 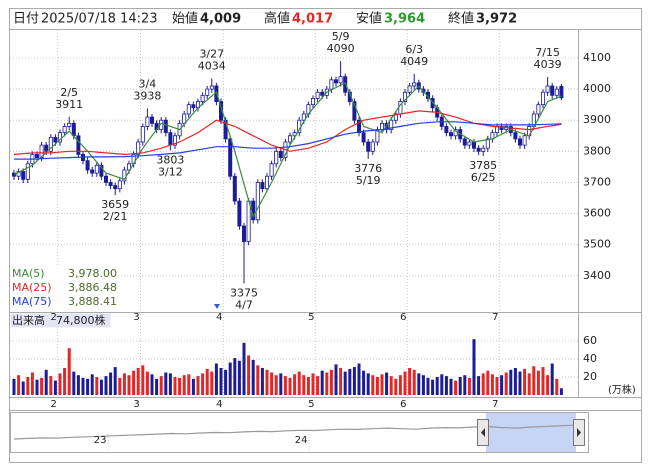 What do you see at coordinates (597, 57) in the screenshot?
I see `y-tick-label: 4100` at bounding box center [597, 57].